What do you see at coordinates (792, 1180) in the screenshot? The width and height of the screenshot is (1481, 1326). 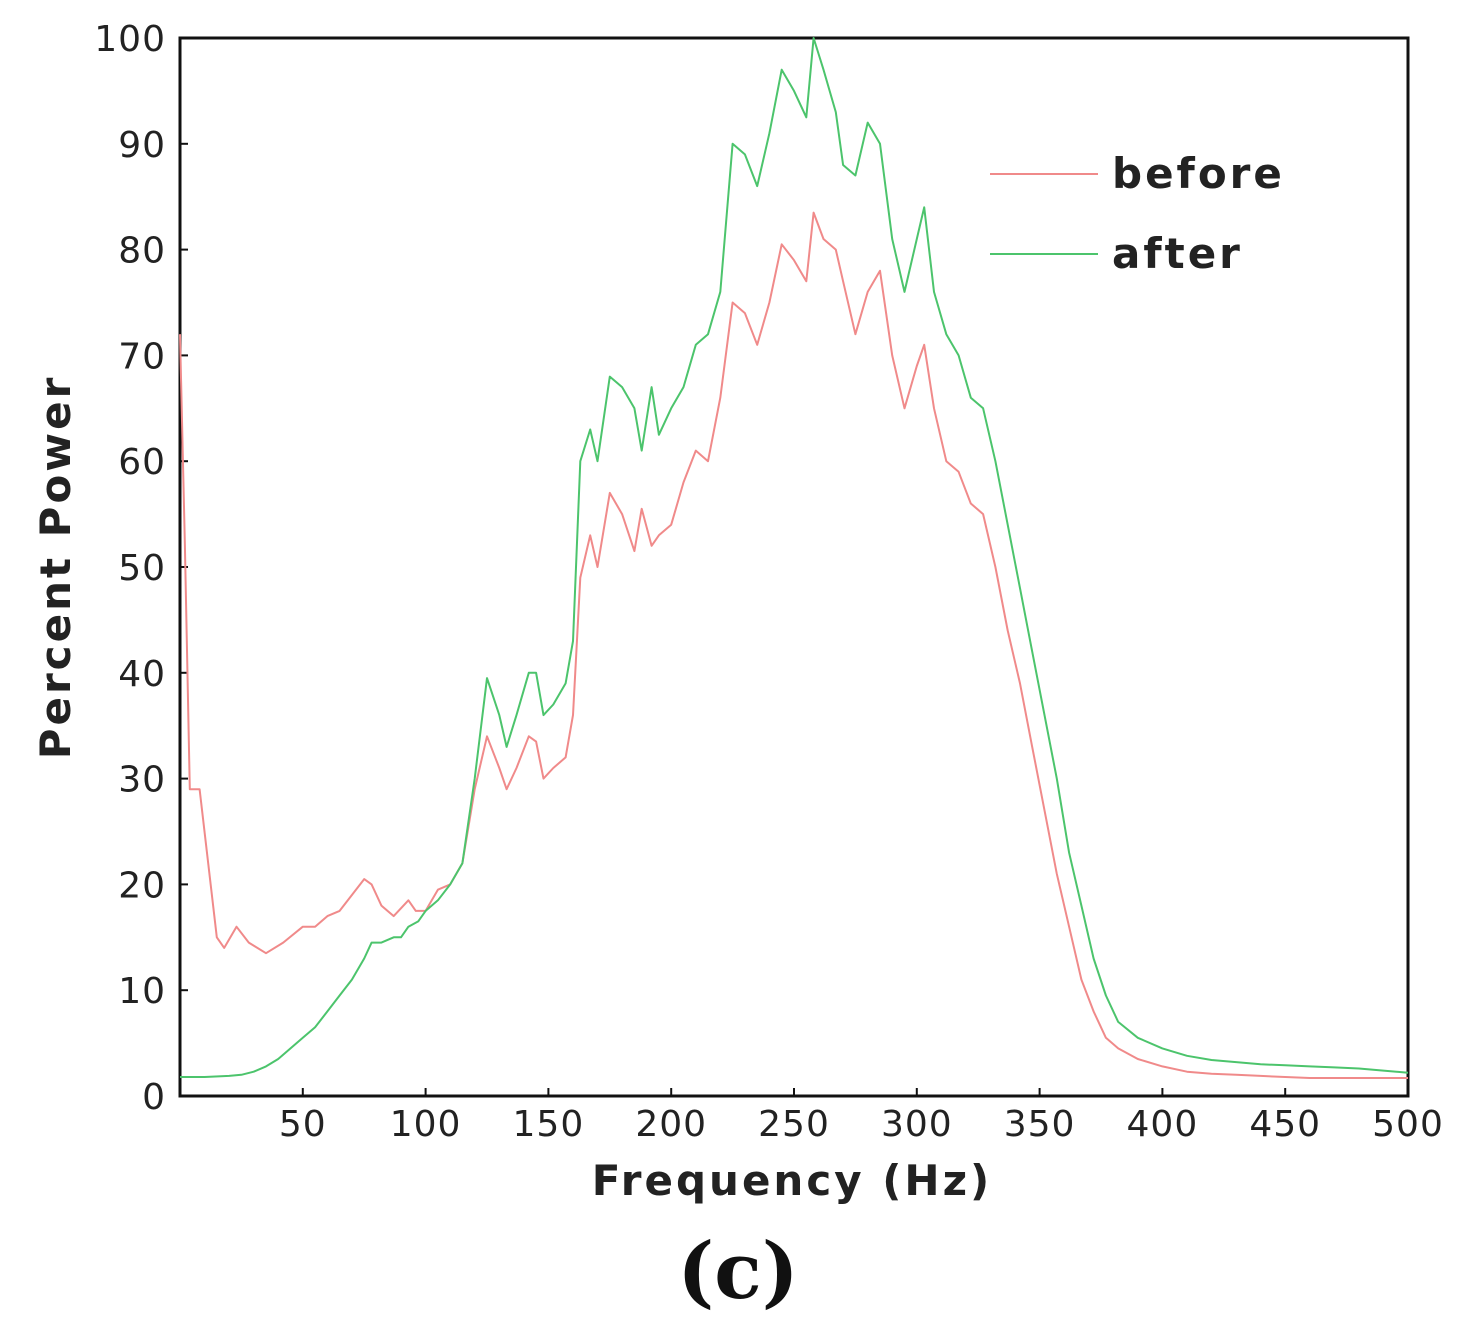 I see `x-axis-title: Frequency (Hz)` at bounding box center [792, 1180].